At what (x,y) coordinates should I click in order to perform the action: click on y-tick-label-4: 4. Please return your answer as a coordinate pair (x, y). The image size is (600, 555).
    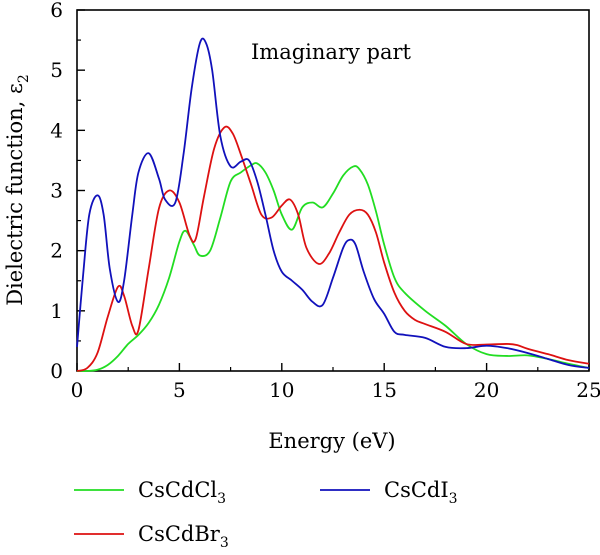
    Looking at the image, I should click on (56, 130).